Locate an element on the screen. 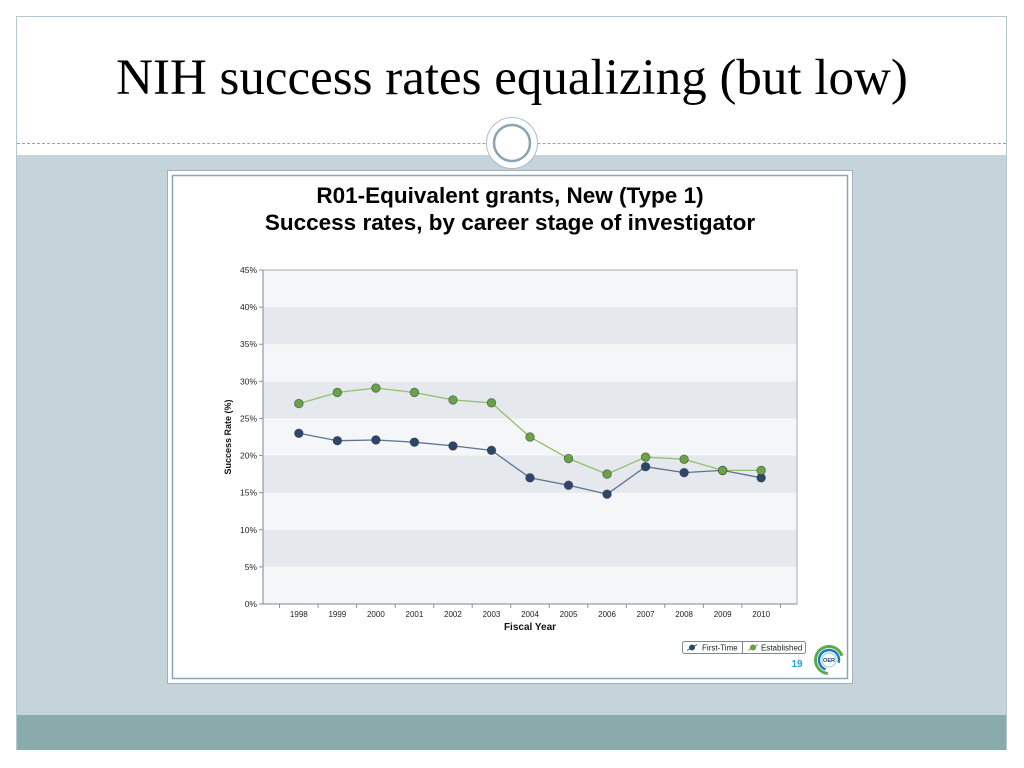 The height and width of the screenshot is (768, 1024). y-axis-label: Success Rate (%) is located at coordinates (228, 436).